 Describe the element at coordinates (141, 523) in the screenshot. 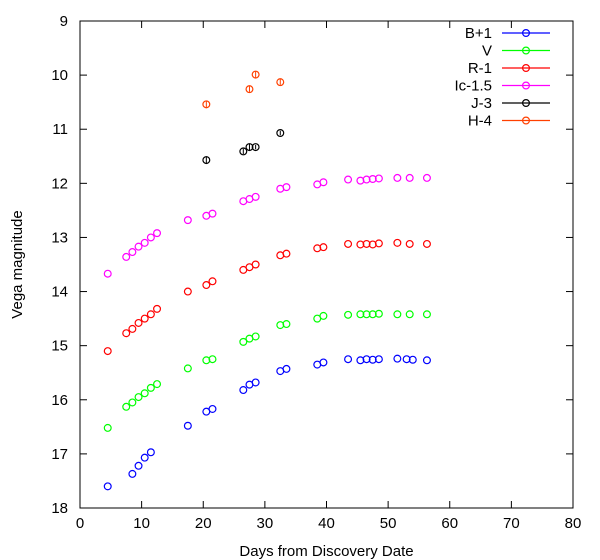

I see `x-tick-label: 10` at that location.